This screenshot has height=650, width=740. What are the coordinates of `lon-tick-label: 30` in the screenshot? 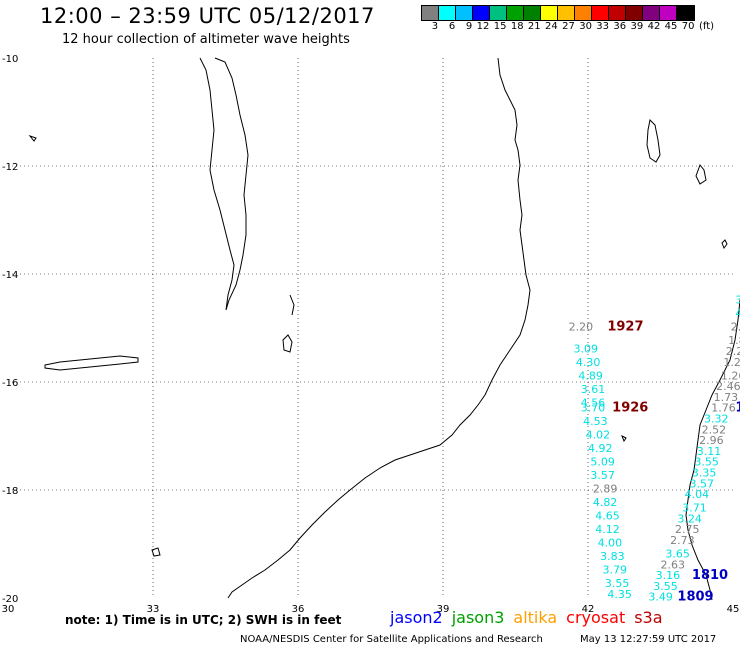 It's located at (8, 609).